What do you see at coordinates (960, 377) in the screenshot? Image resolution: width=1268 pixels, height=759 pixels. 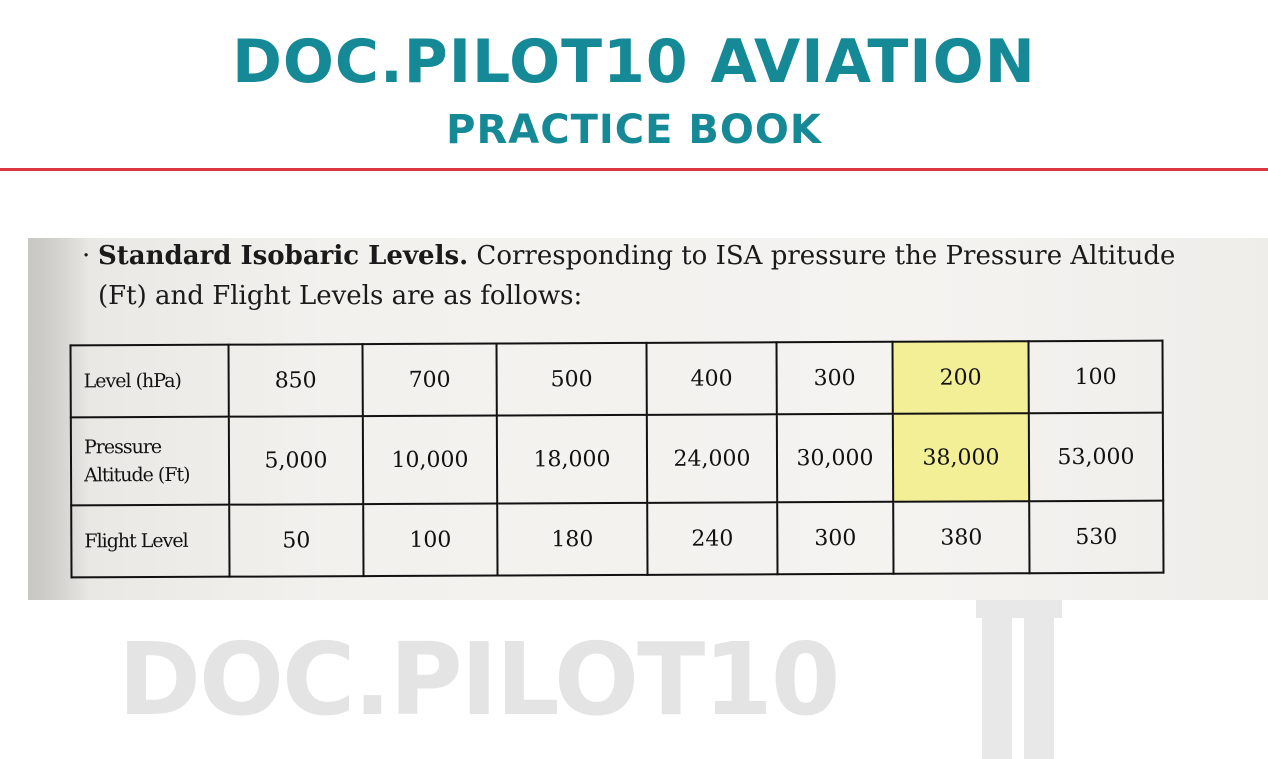 I see `table-cell-highlighted: 200` at bounding box center [960, 377].